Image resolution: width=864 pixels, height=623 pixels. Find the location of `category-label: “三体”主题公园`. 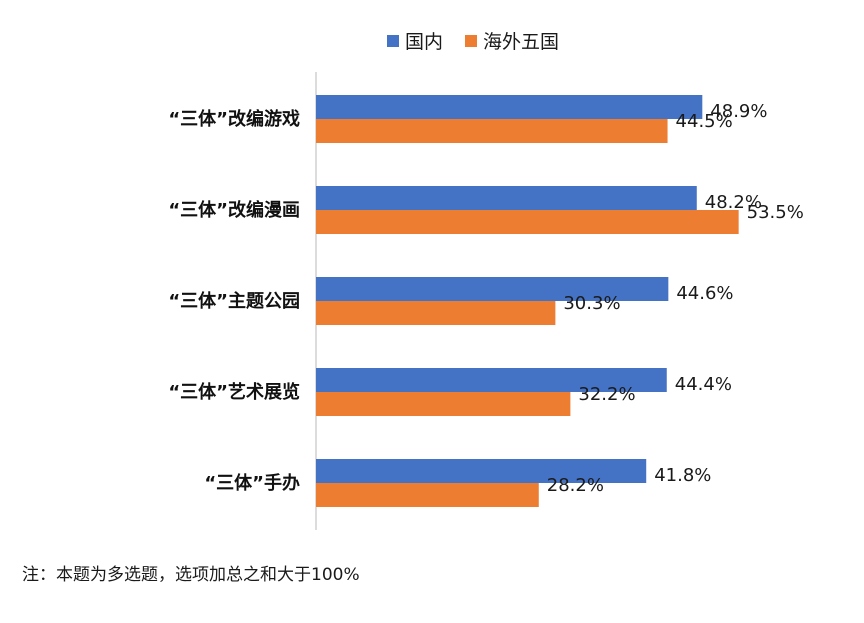

category-label: “三体”主题公园 is located at coordinates (234, 301).